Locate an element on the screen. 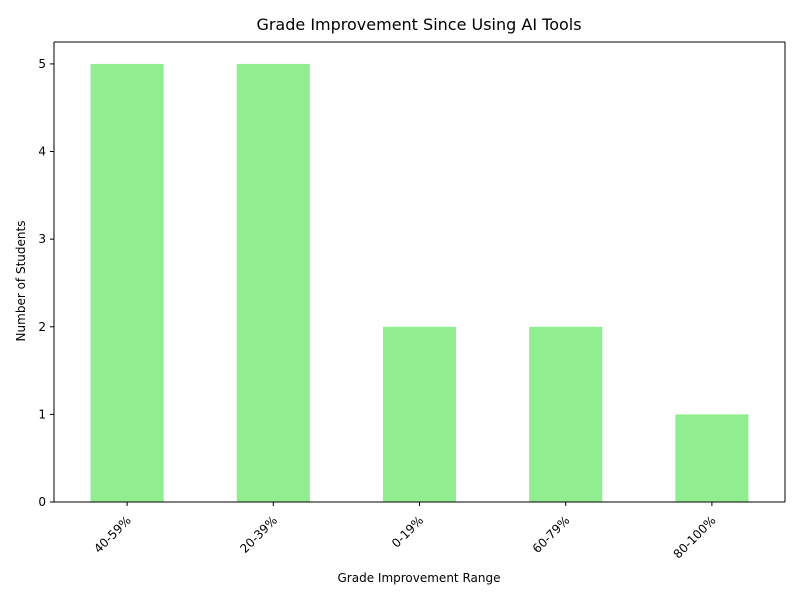 The height and width of the screenshot is (604, 800). y-axis-ticks: 0 1 2 3 4 5 is located at coordinates (46, 283).